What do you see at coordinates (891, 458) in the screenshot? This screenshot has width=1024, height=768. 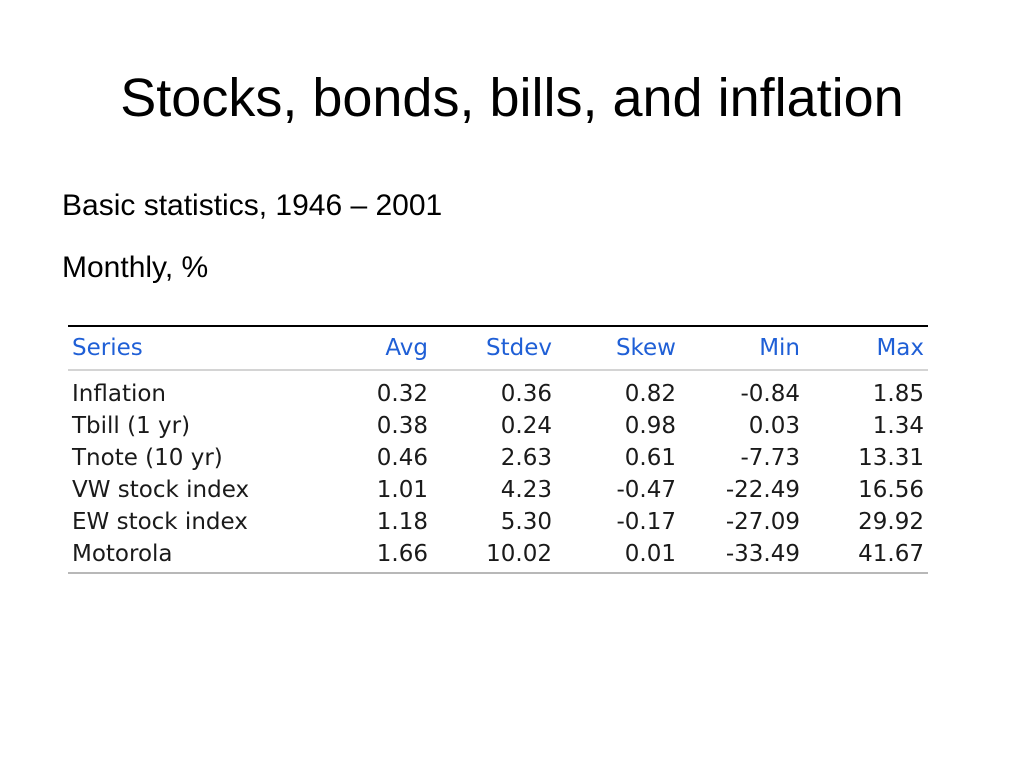 I see `cell-max: 13.31` at bounding box center [891, 458].